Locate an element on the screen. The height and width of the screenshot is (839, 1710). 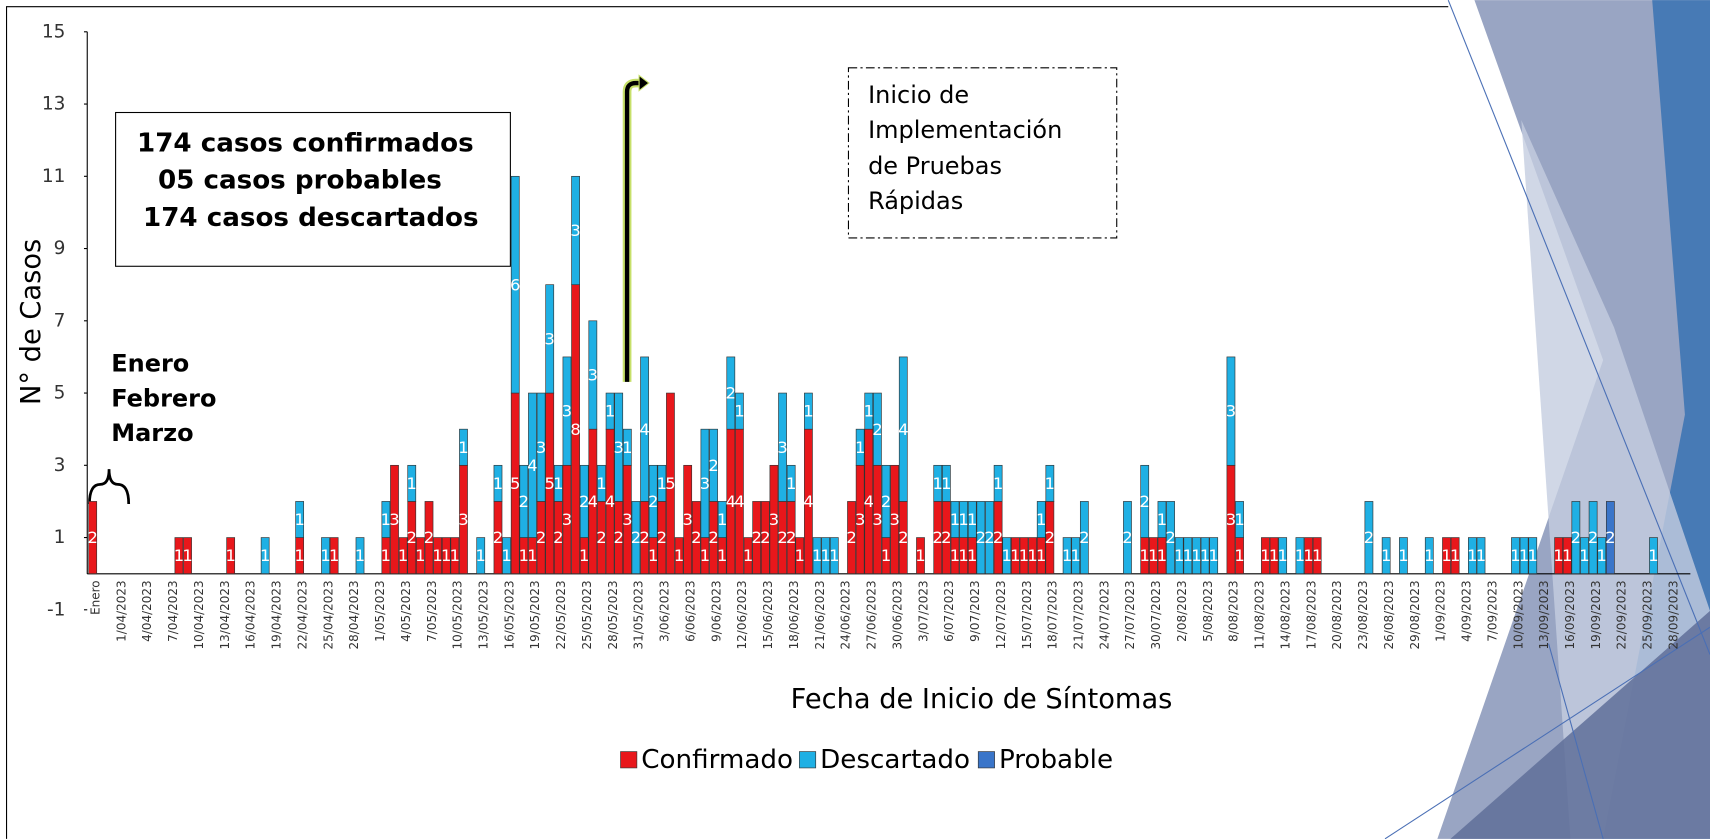
y-tick-label: 11 is located at coordinates (54, 176).